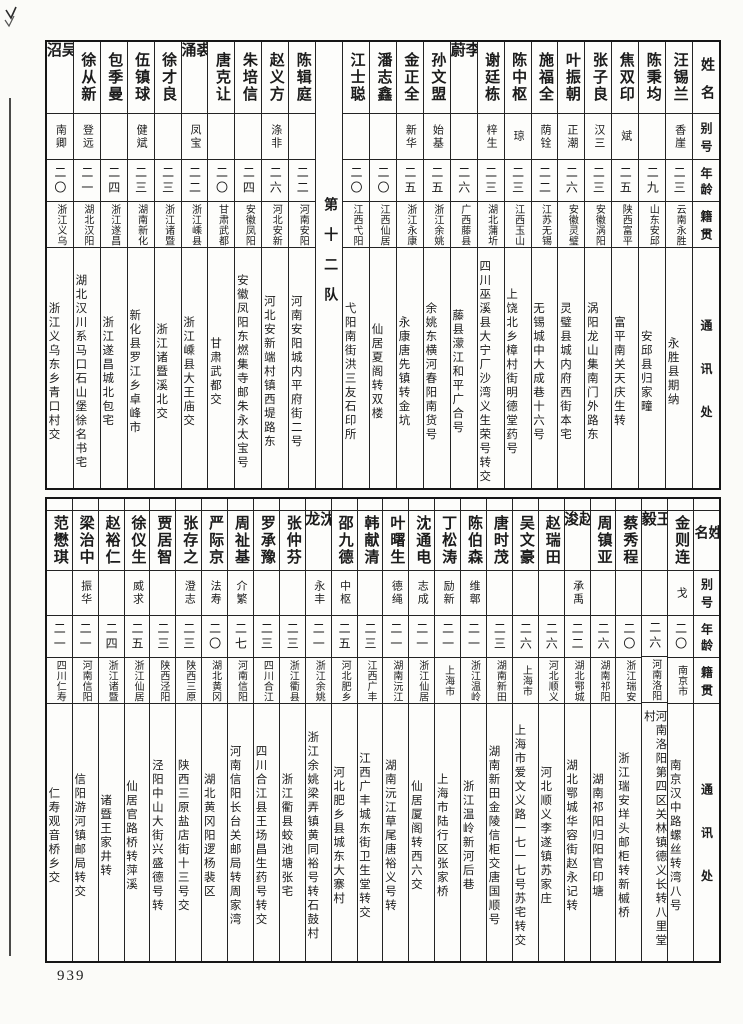  Describe the element at coordinates (286, 836) in the screenshot. I see `person-address: 浙江衢县蛟池塘张宅` at that location.